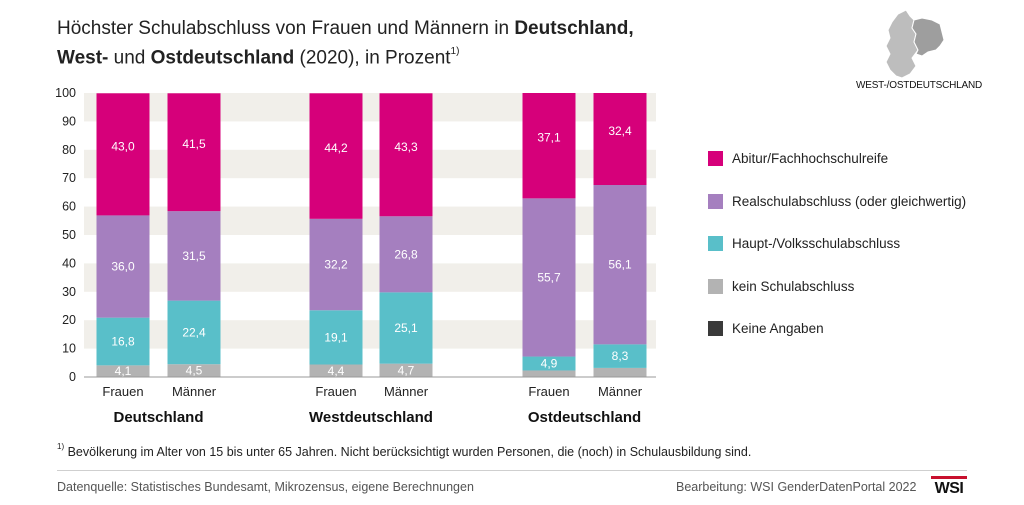 This screenshot has width=1024, height=505. I want to click on legend-item-real: Realschulabschluss (oder gleichwertig), so click(837, 201).